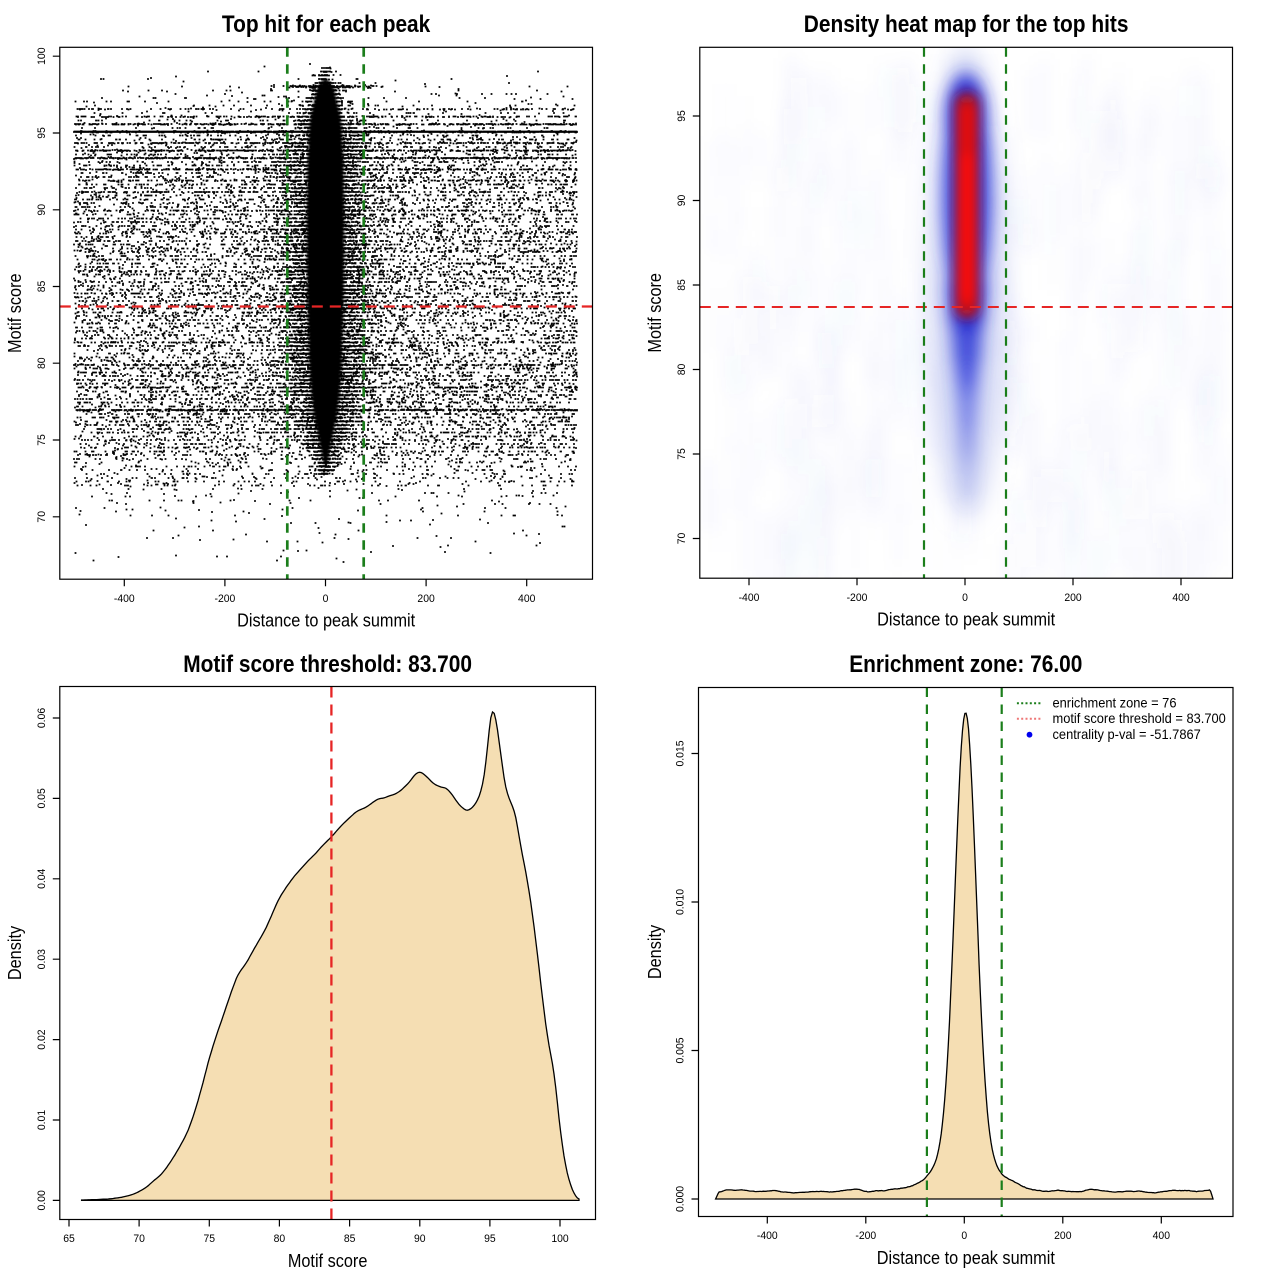 Image resolution: width=1280 pixels, height=1285 pixels. I want to click on svg-text: 0.02, so click(41, 1039).